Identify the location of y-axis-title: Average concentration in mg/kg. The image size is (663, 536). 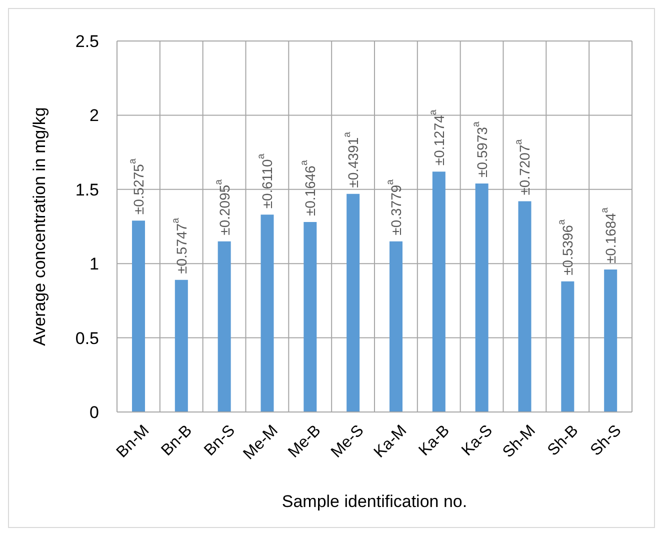
(40, 226).